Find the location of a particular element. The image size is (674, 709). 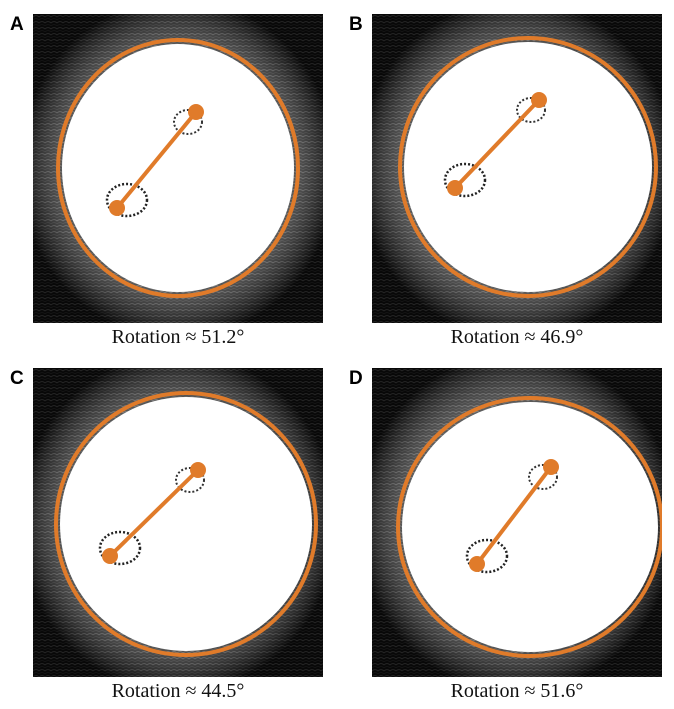

panel-caption: Rotation ≈ 51.2° is located at coordinates (178, 337).